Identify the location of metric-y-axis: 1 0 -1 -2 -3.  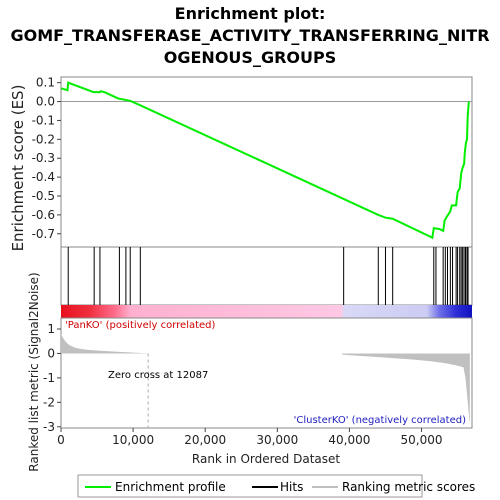
(52, 378).